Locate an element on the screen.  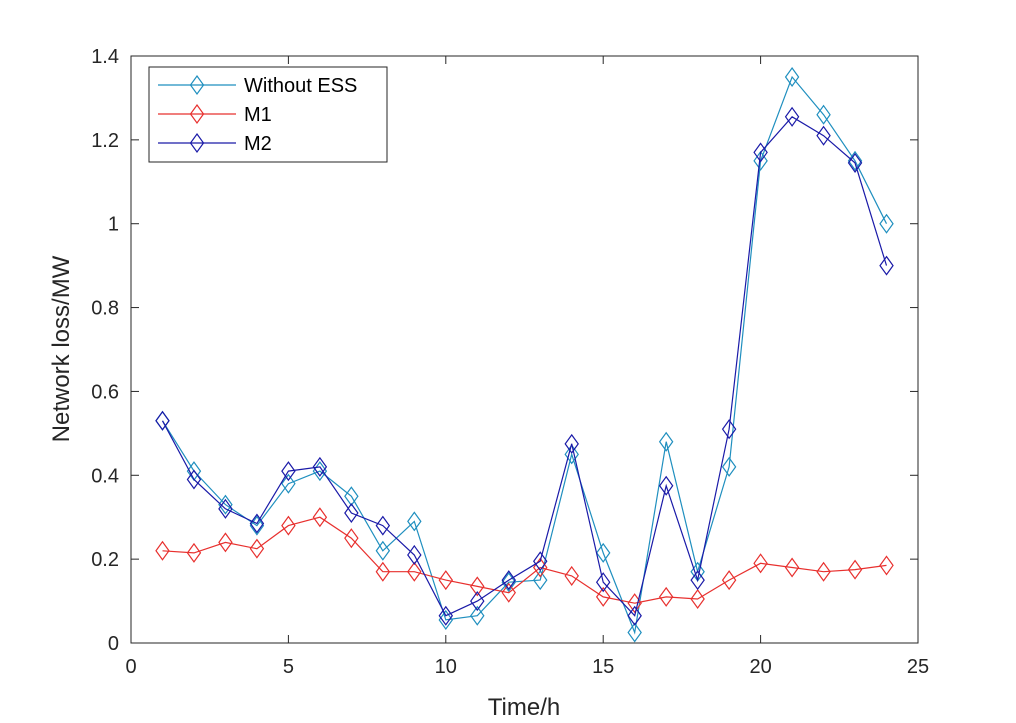
legend-label: M1 is located at coordinates (258, 115).